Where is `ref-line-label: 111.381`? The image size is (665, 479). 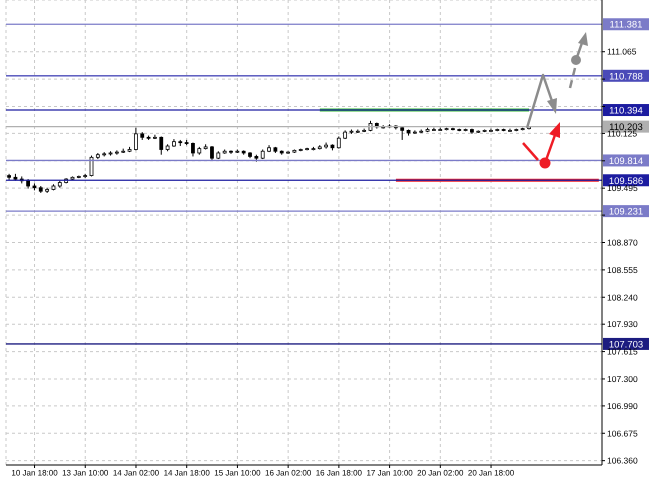
ref-line-label: 111.381 is located at coordinates (626, 25).